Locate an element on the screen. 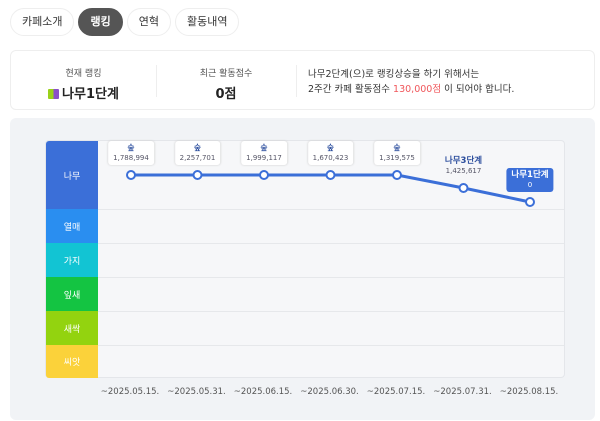  message-line-1: 나무2단계(으)로 랭킹상승을 하기 위해서는 is located at coordinates (394, 74).